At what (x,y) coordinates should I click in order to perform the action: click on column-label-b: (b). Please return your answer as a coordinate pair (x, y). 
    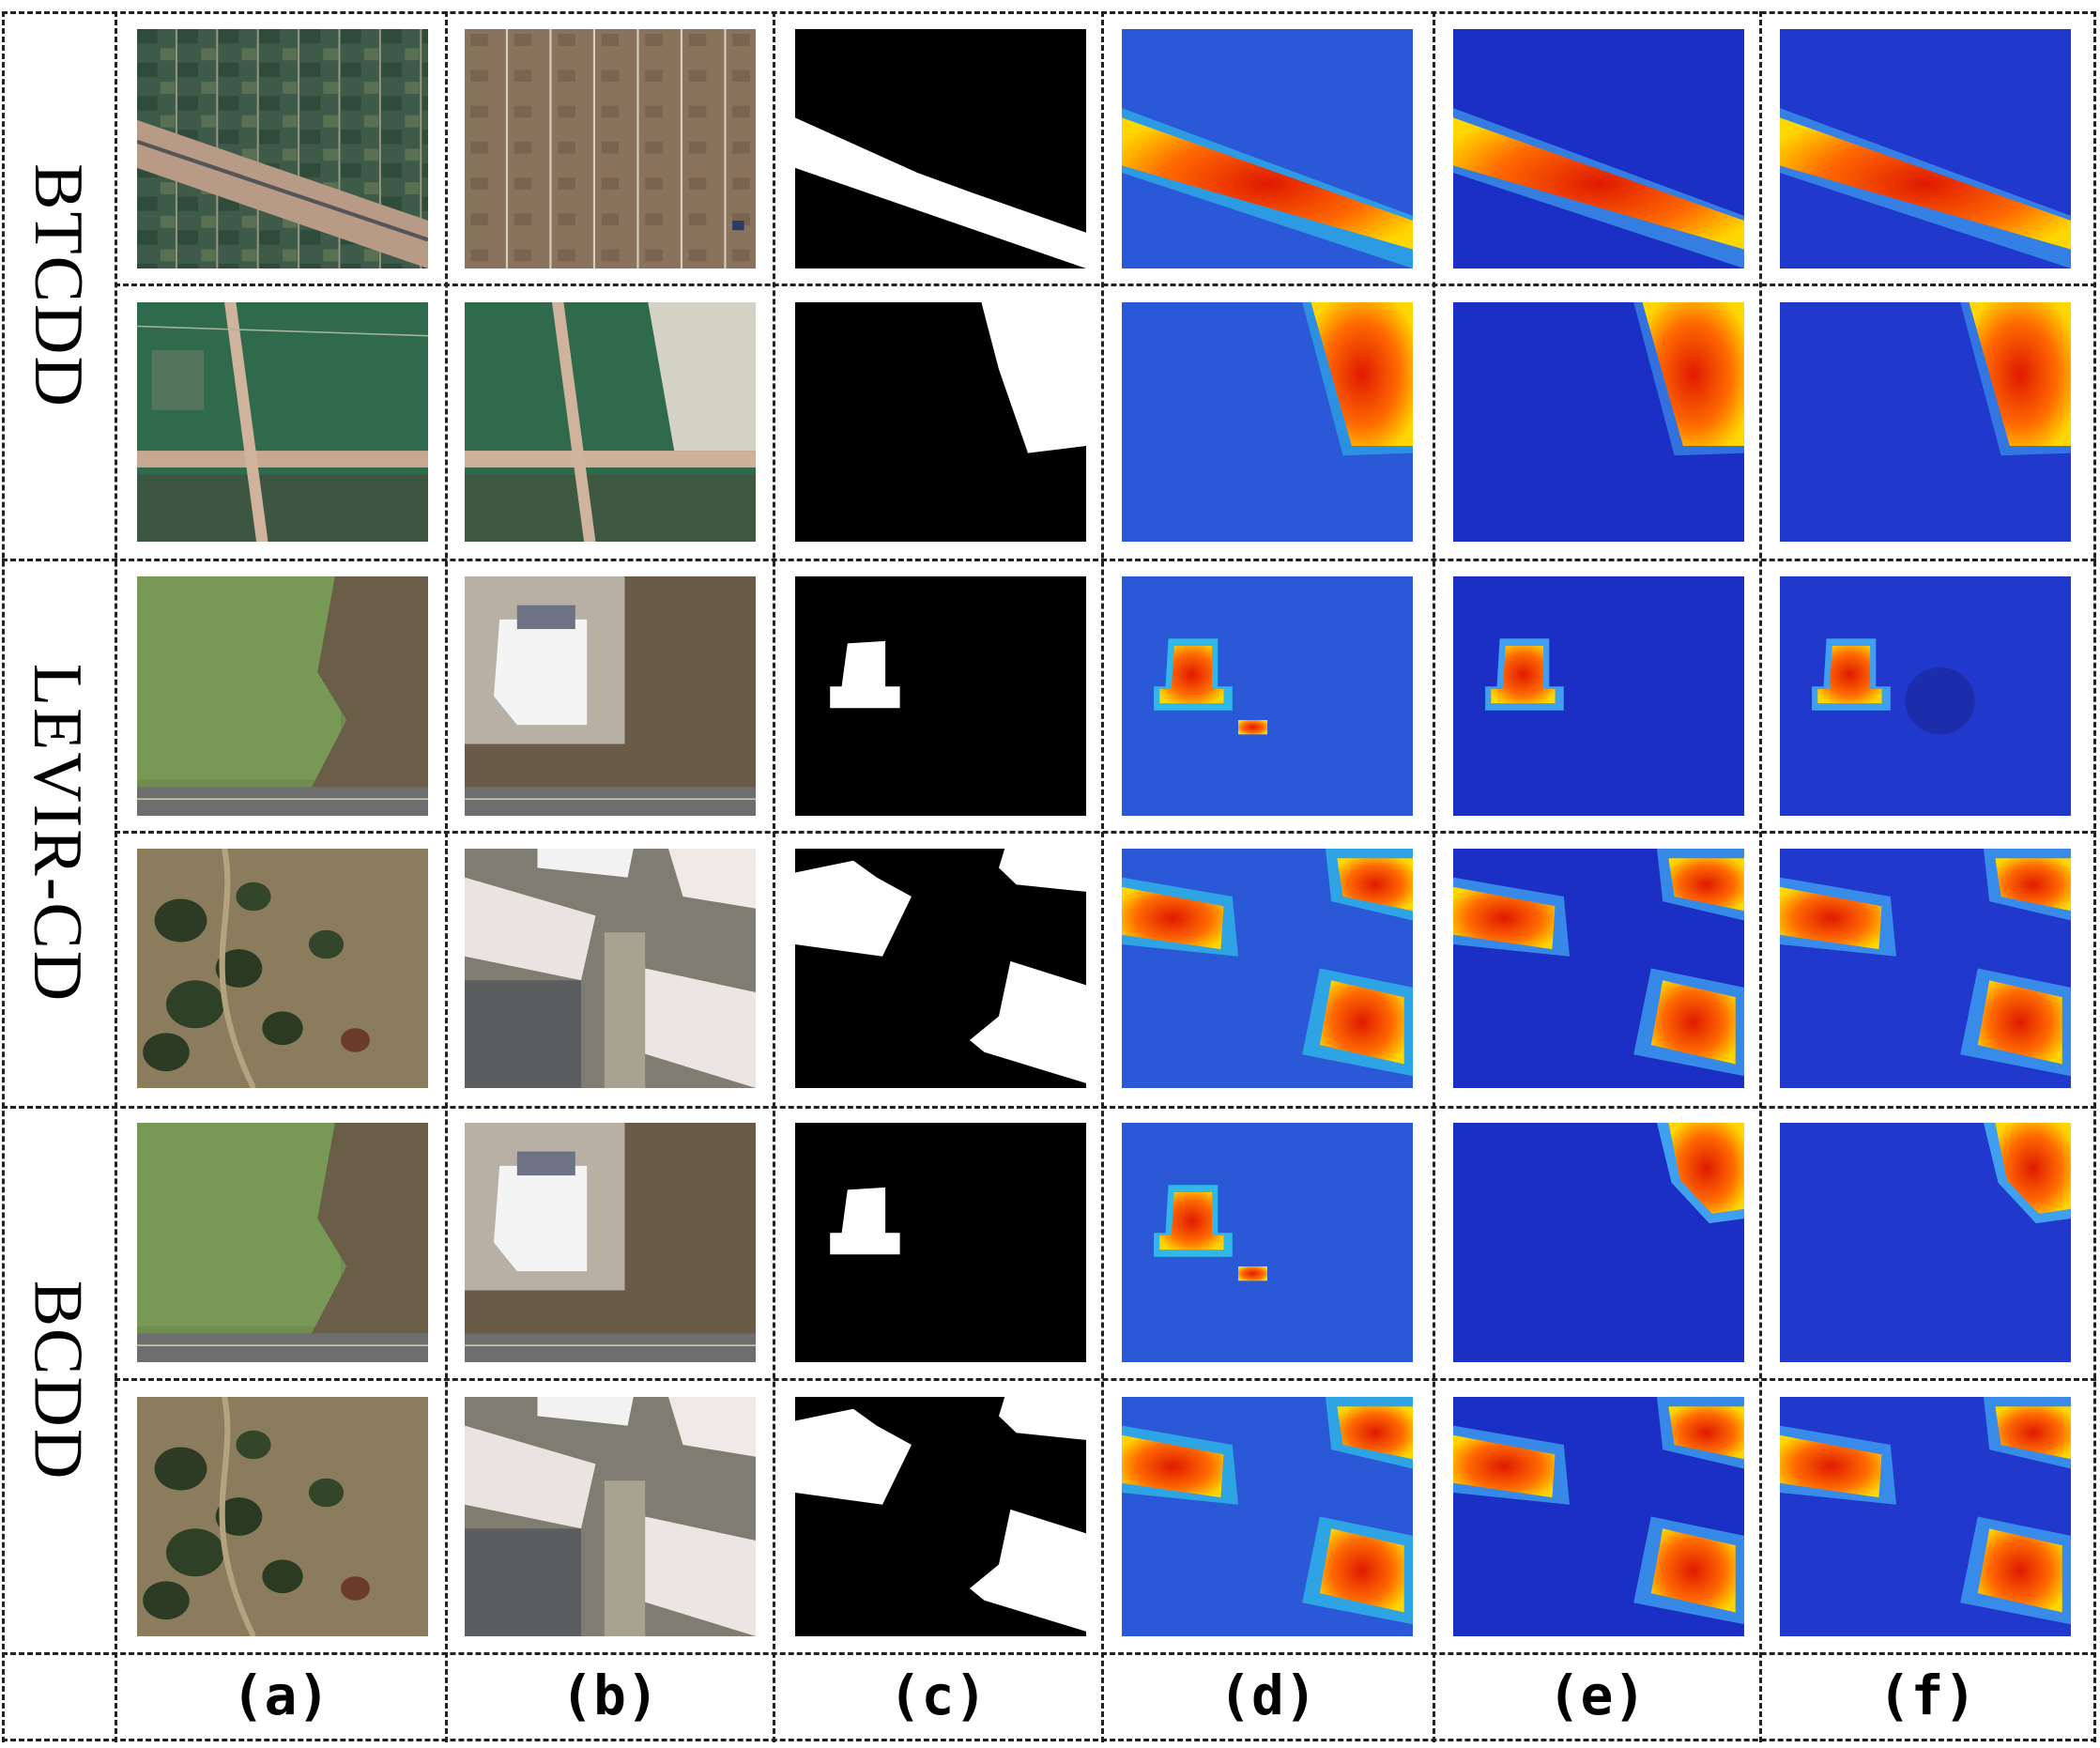
    Looking at the image, I should click on (609, 1695).